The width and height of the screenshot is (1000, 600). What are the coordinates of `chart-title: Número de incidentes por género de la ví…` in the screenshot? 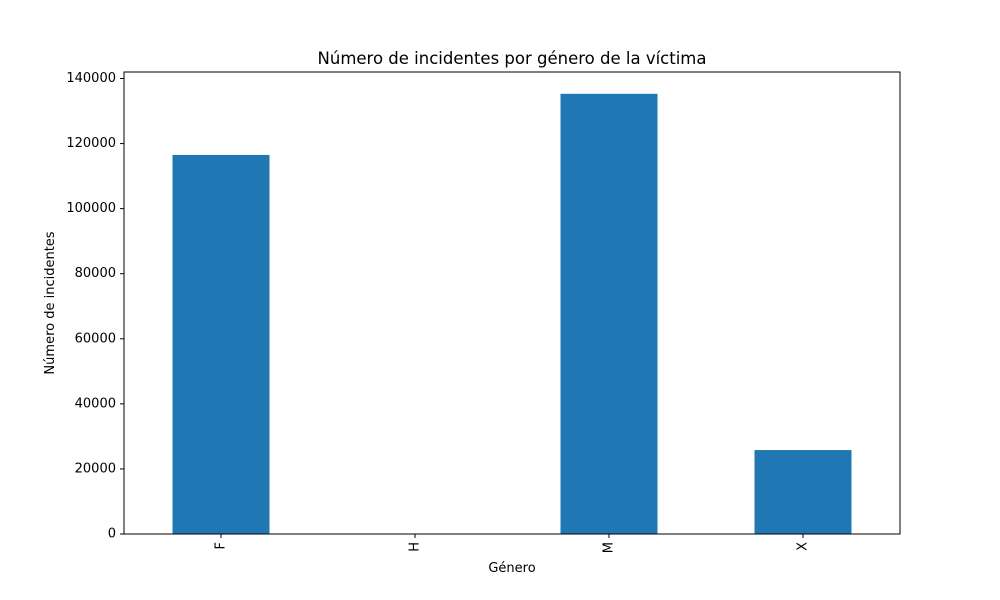 It's located at (512, 58).